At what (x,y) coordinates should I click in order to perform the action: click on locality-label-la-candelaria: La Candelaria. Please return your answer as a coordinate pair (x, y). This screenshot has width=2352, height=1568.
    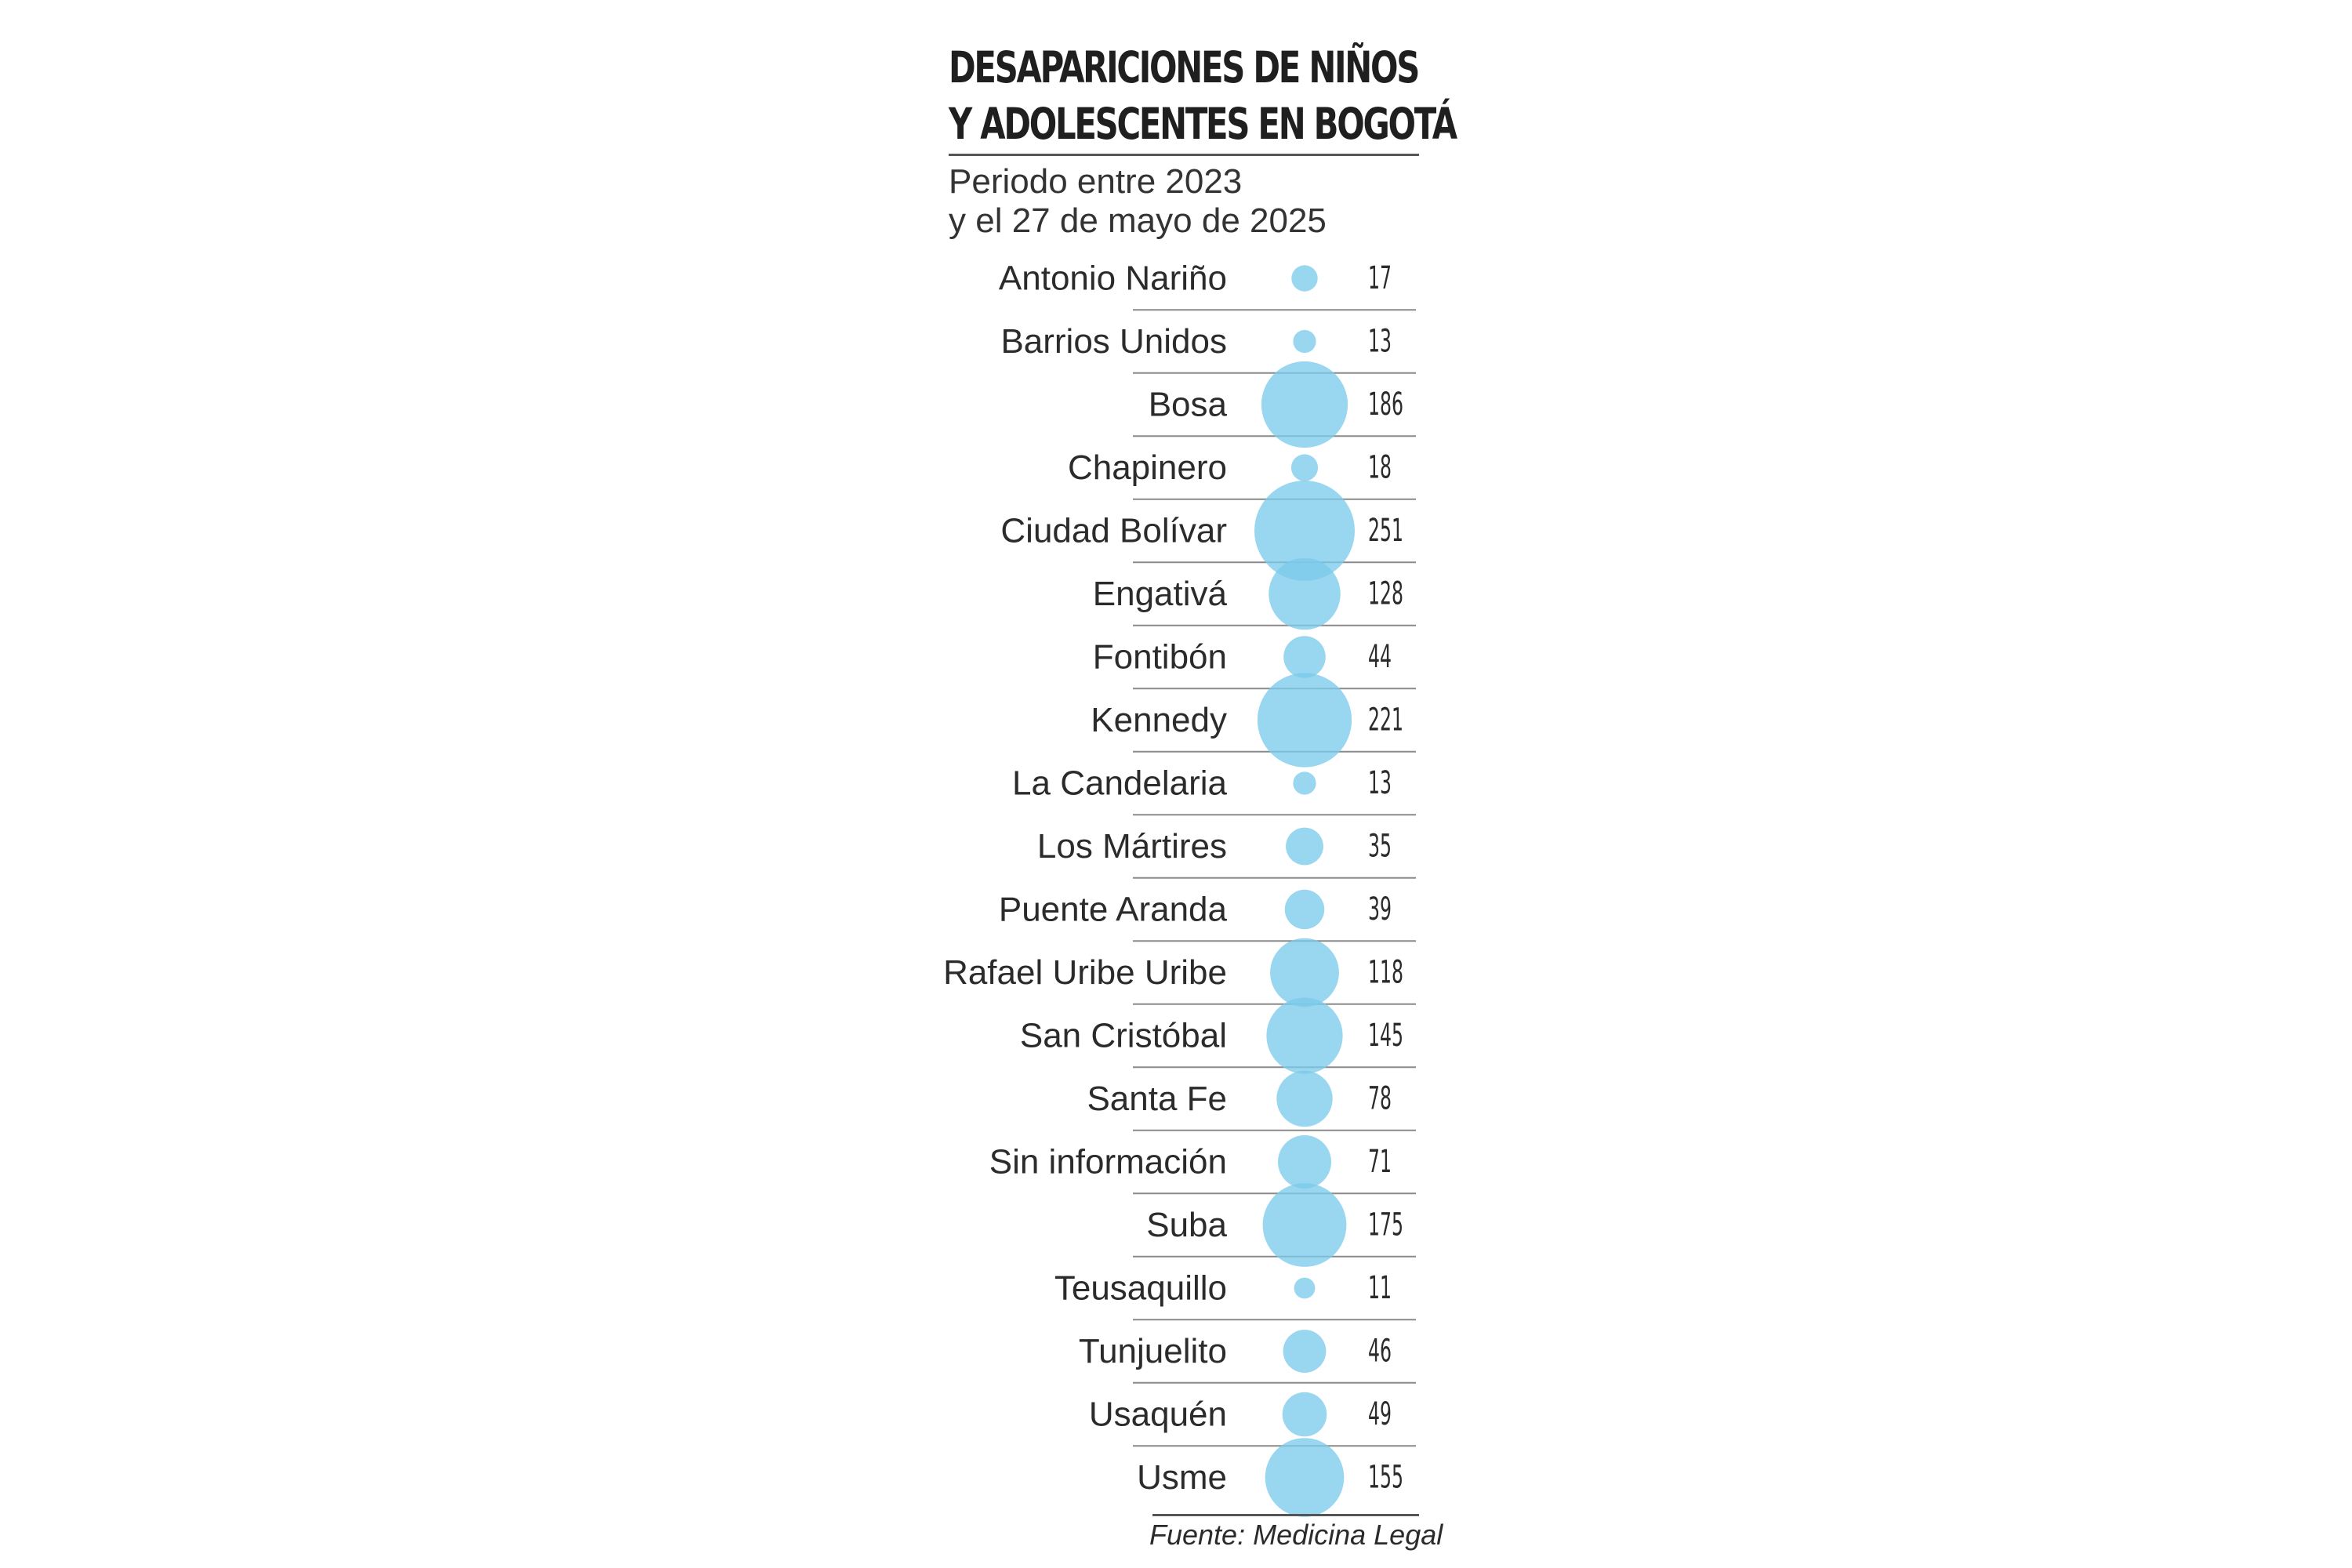
    Looking at the image, I should click on (1119, 783).